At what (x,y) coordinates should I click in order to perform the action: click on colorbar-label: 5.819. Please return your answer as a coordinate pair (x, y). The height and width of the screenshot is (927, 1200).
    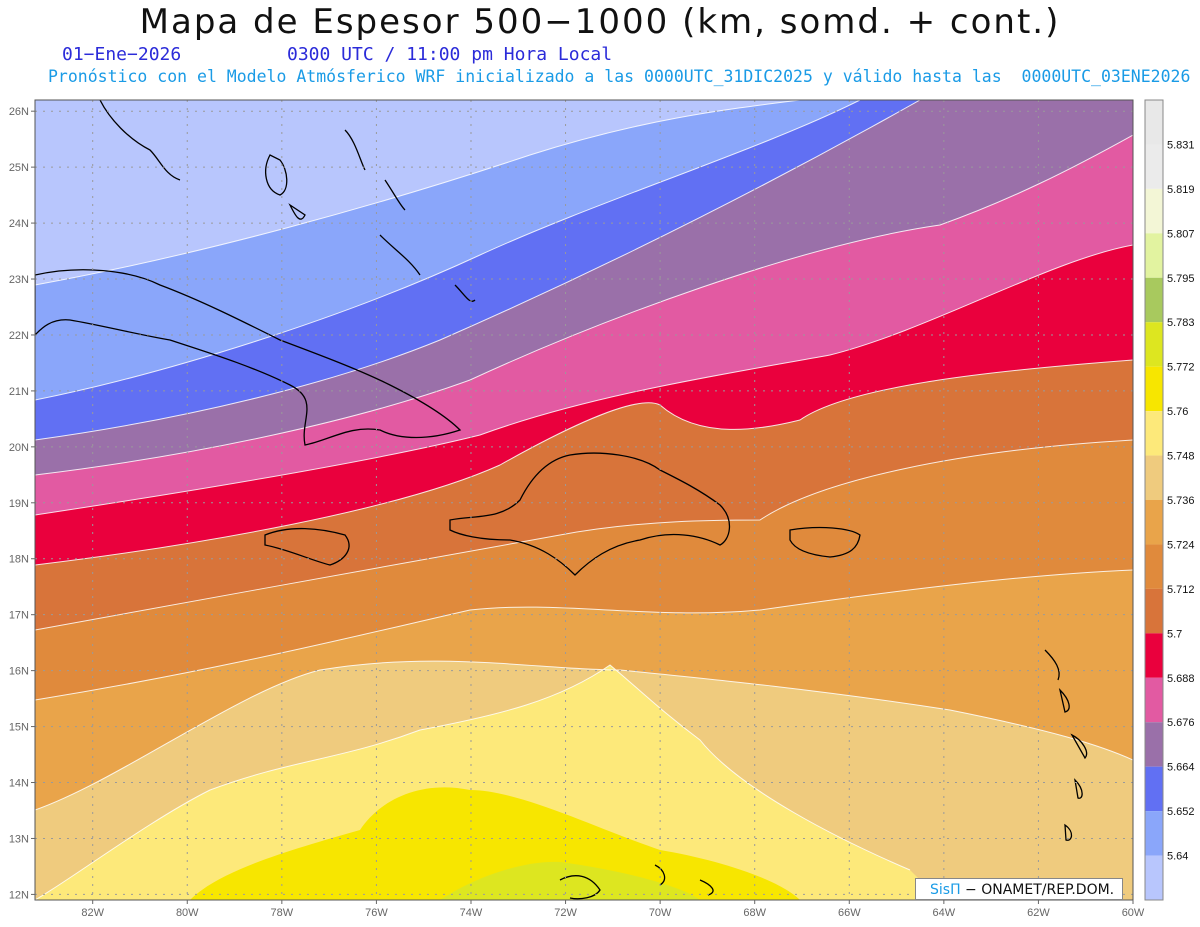
    Looking at the image, I should click on (1181, 190).